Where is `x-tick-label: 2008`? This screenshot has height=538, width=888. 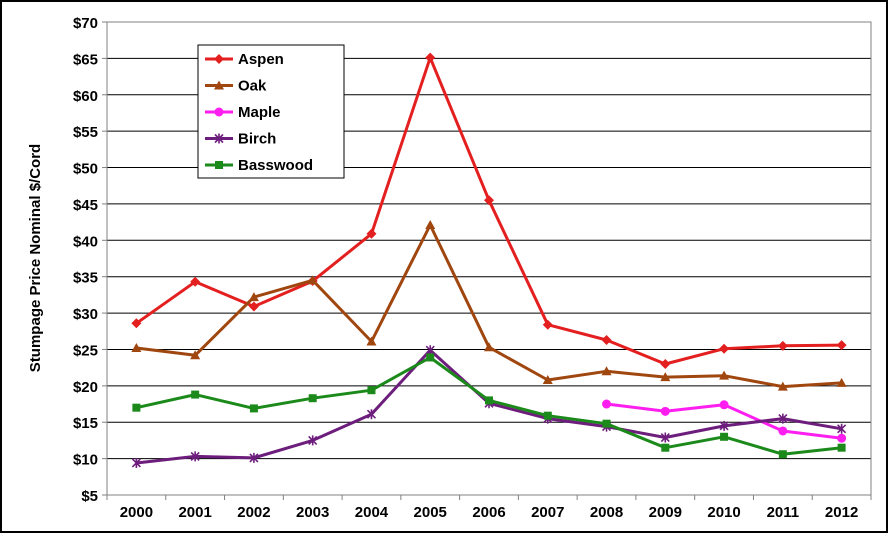 x-tick-label: 2008 is located at coordinates (606, 512).